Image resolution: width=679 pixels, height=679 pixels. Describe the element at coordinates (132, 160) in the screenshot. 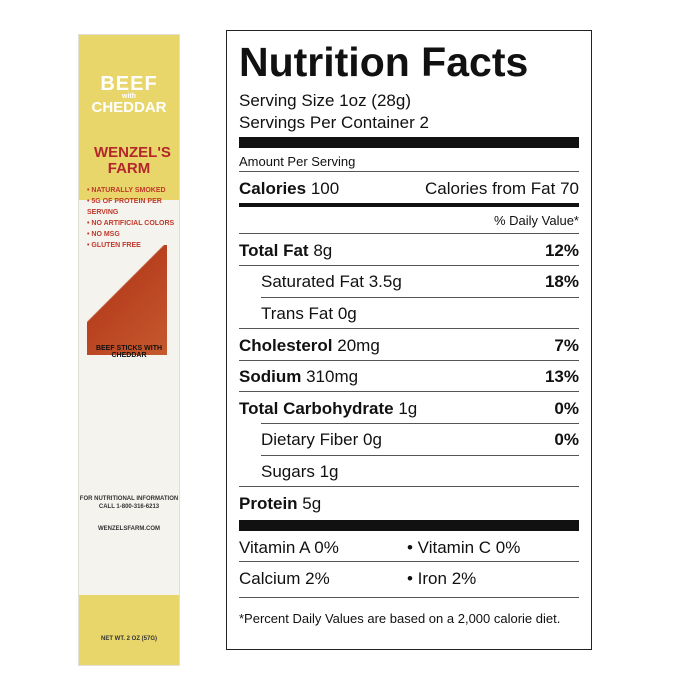

I see `brand-logo: WENZEL'S FARM` at that location.